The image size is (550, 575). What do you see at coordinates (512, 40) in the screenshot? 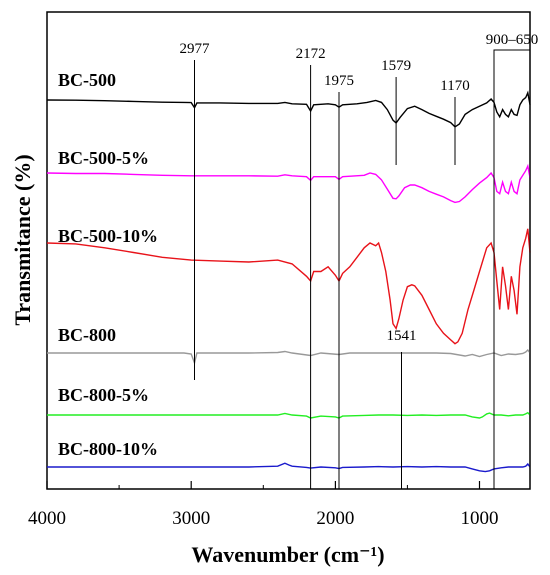
I see `annotation-label-range: 900–650` at bounding box center [512, 40].